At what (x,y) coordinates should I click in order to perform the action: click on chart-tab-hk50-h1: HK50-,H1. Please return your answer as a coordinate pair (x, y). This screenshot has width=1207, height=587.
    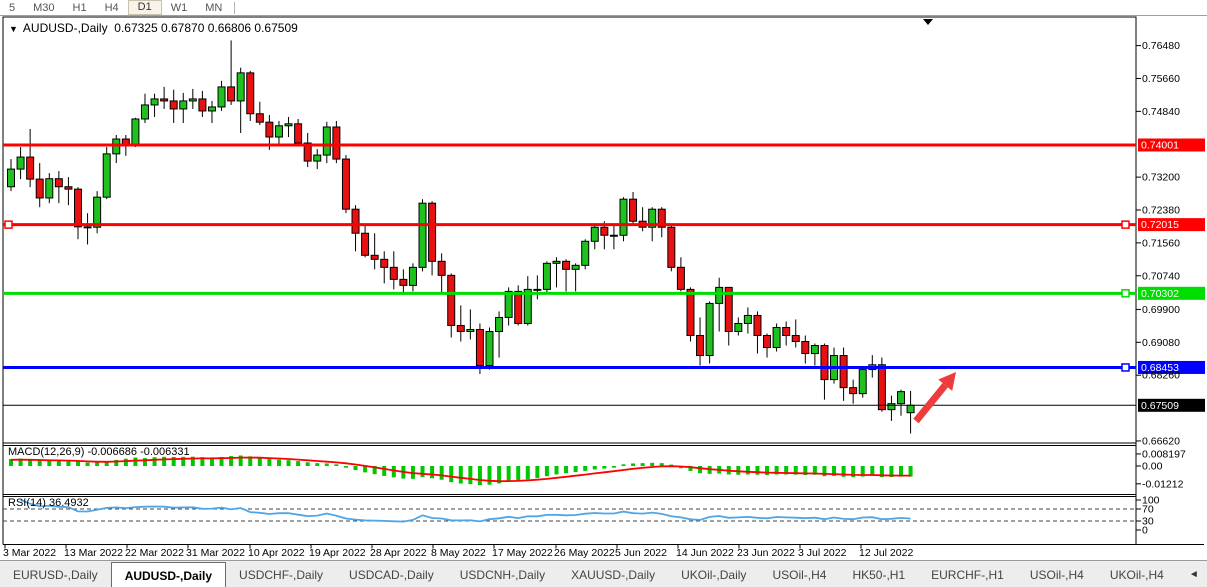
    Looking at the image, I should click on (879, 574).